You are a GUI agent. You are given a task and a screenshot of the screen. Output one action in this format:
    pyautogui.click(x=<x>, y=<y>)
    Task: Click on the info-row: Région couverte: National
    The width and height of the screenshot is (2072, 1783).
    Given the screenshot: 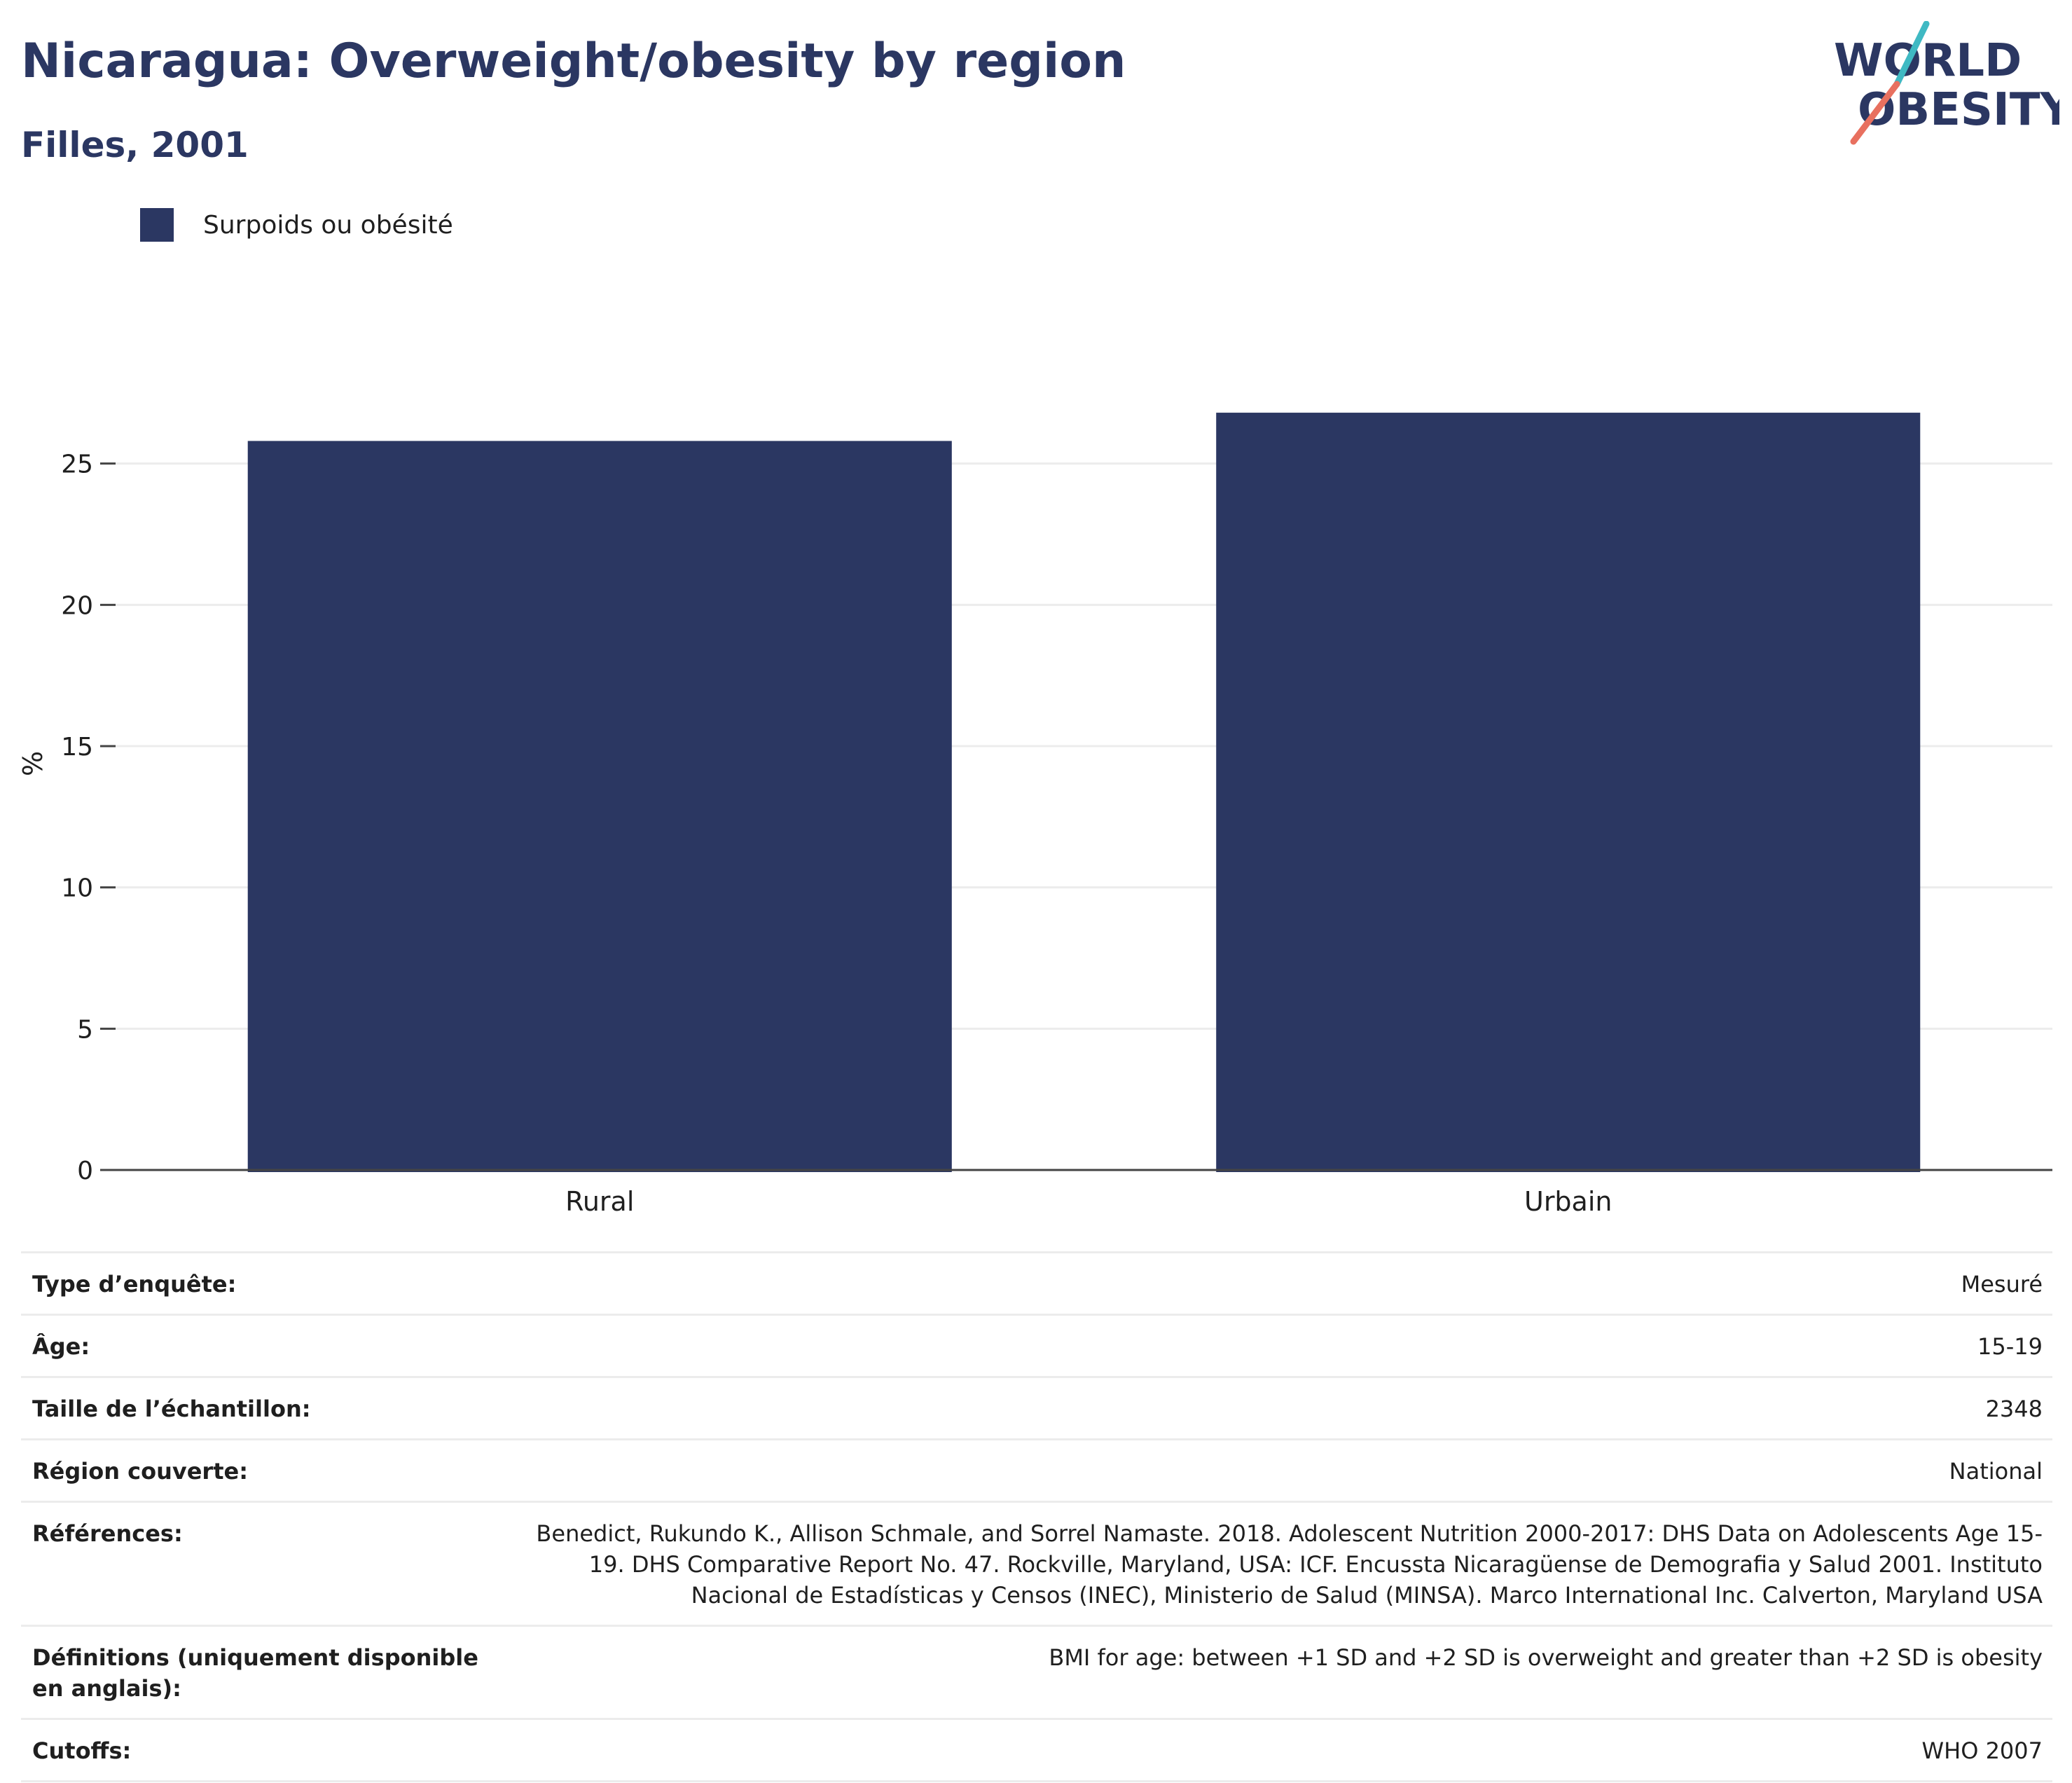 What is the action you would take?
    pyautogui.click(x=1037, y=1471)
    